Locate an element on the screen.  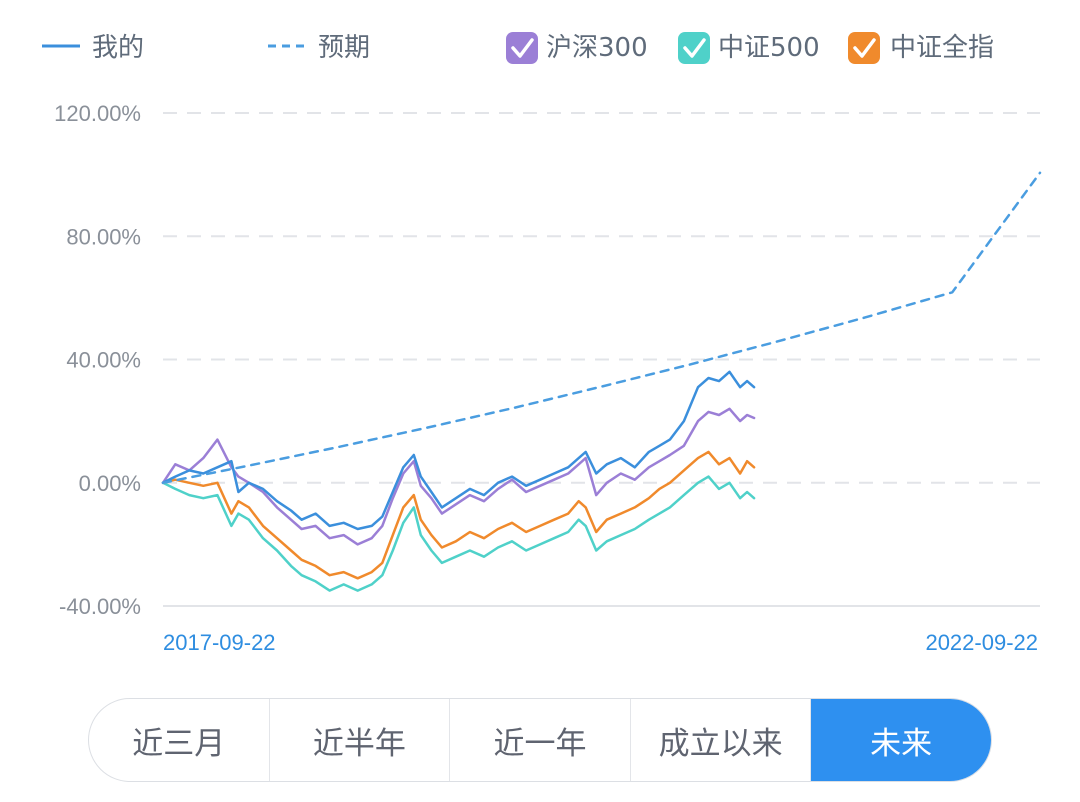
y-tick-label: 80.00% is located at coordinates (103, 236).